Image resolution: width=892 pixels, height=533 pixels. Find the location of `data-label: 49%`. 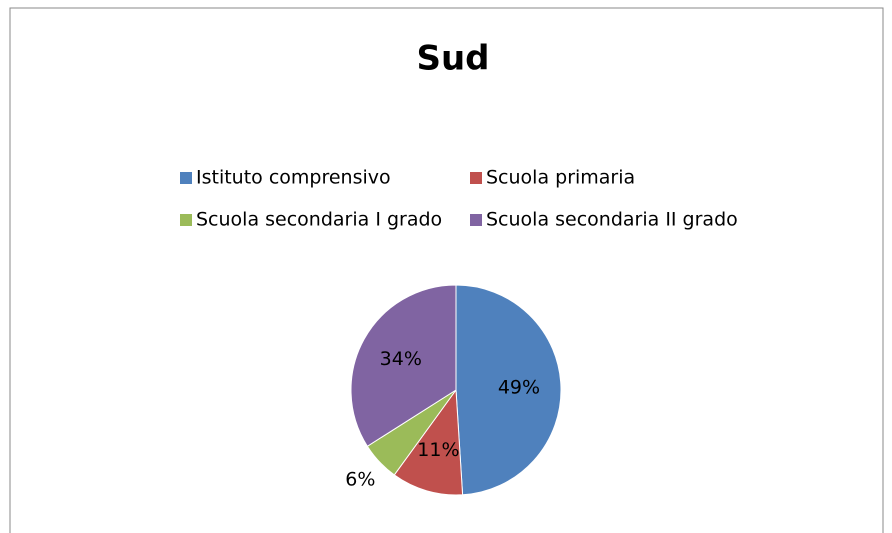

data-label: 49% is located at coordinates (519, 388).